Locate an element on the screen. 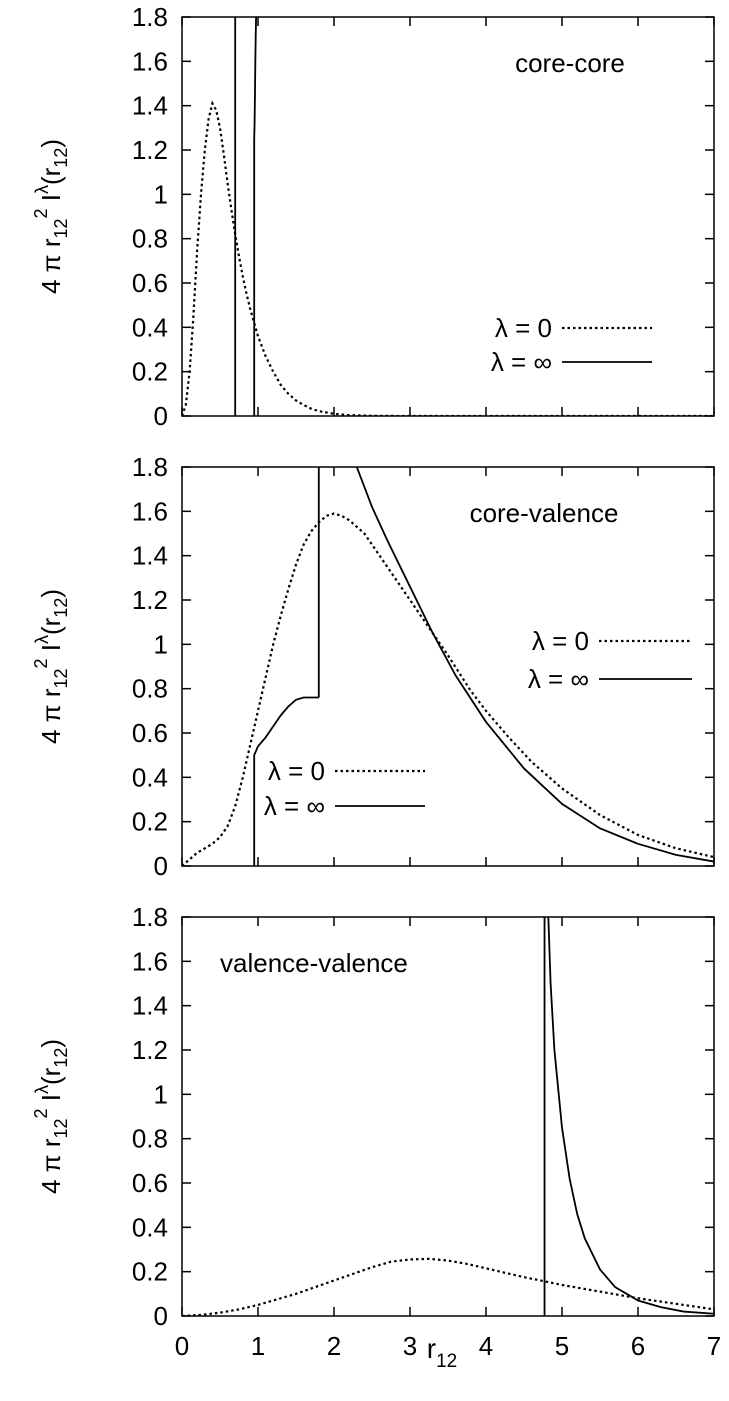 The height and width of the screenshot is (1401, 729). x-tick-label: 1 is located at coordinates (258, 1346).